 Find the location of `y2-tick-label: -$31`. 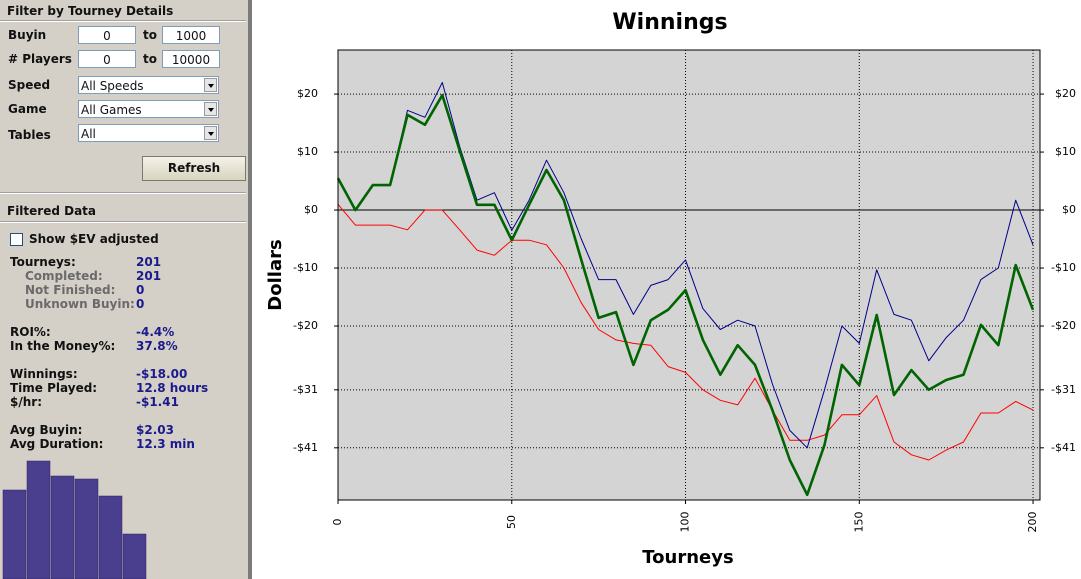

y2-tick-label: -$31 is located at coordinates (1063, 389).